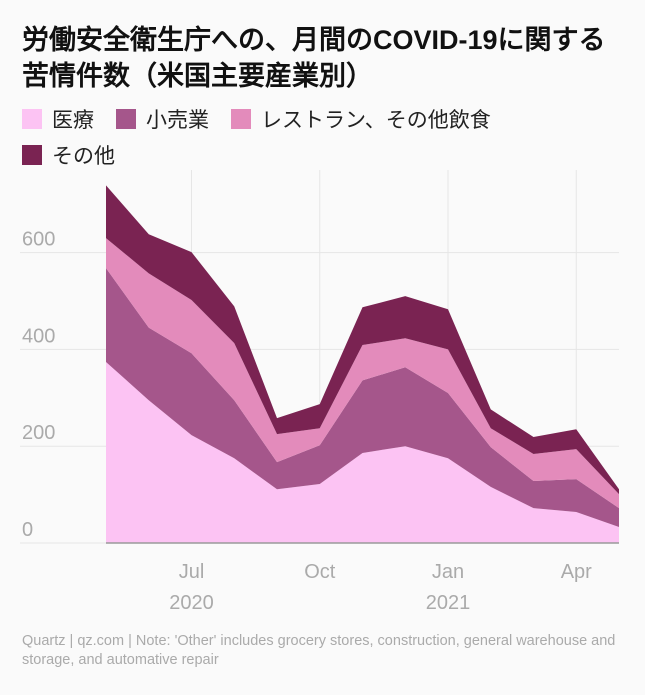  Describe the element at coordinates (192, 572) in the screenshot. I see `x-tick-label: Jul` at that location.